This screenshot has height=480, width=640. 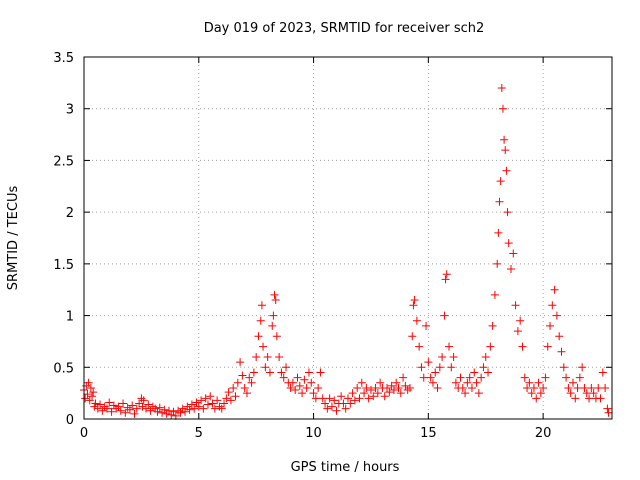 I want to click on x-axis-label: GPS time / hours, so click(x=345, y=467).